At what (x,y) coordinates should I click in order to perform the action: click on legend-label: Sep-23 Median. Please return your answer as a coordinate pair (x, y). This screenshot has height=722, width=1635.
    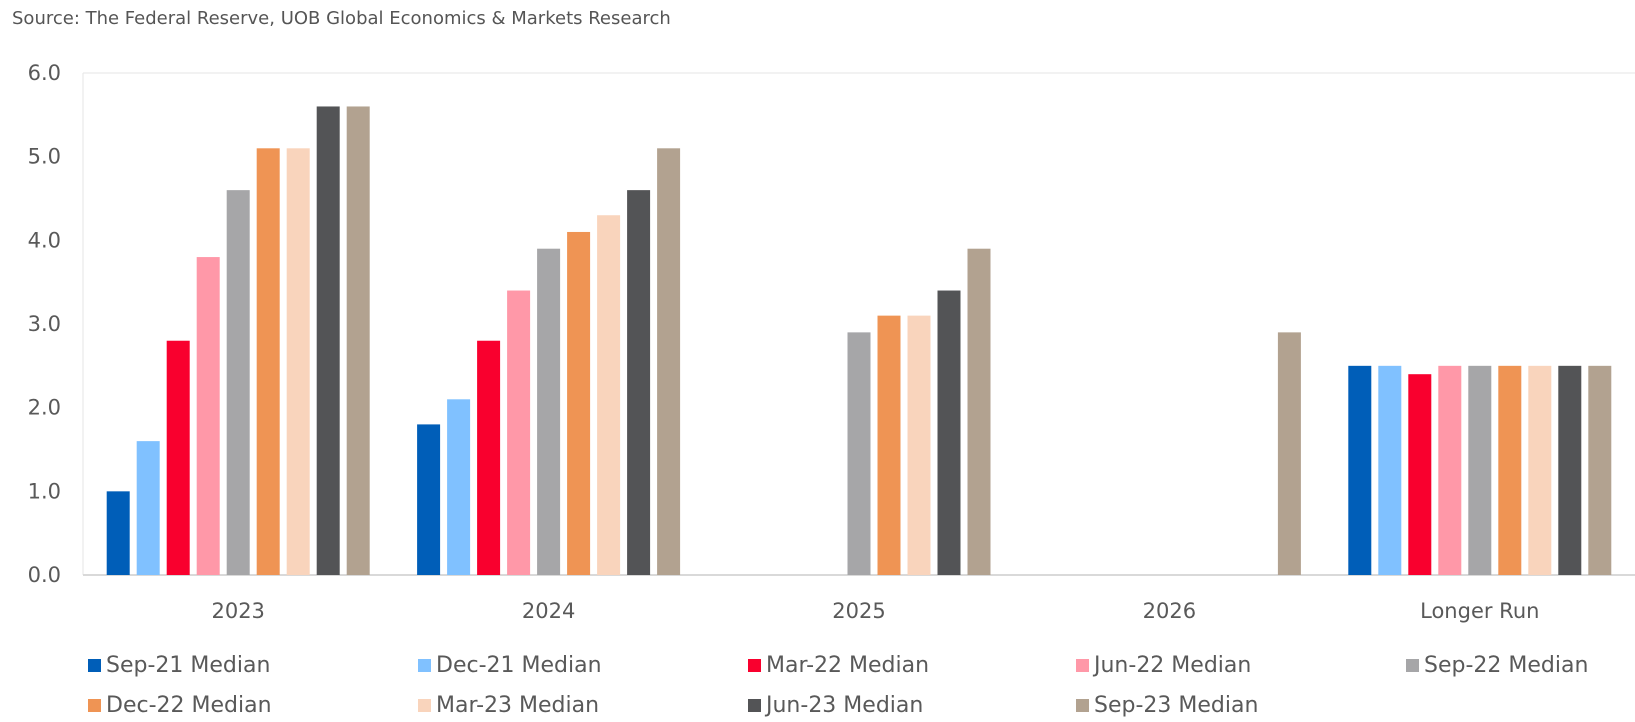
    Looking at the image, I should click on (1176, 705).